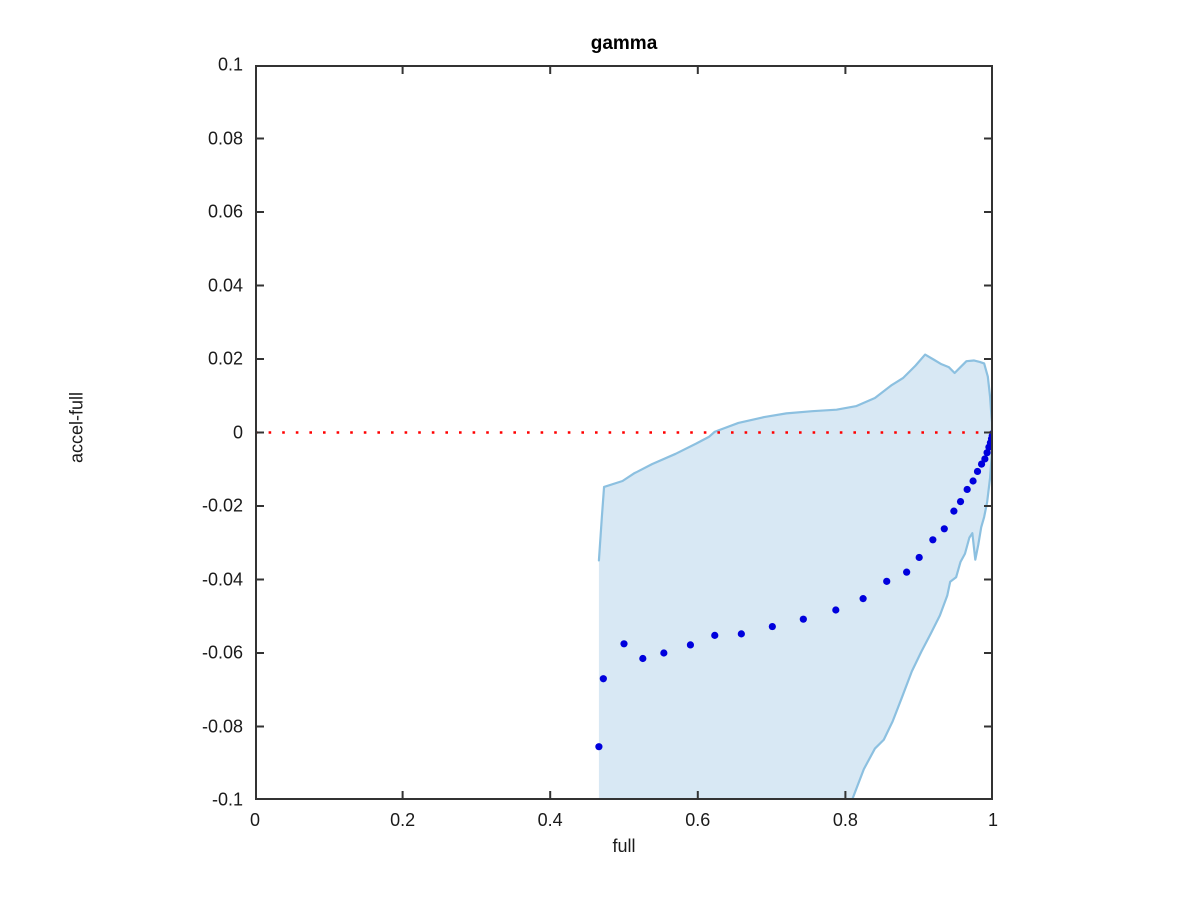 Image resolution: width=1200 pixels, height=900 pixels. Describe the element at coordinates (624, 43) in the screenshot. I see `chart-title: gamma` at that location.